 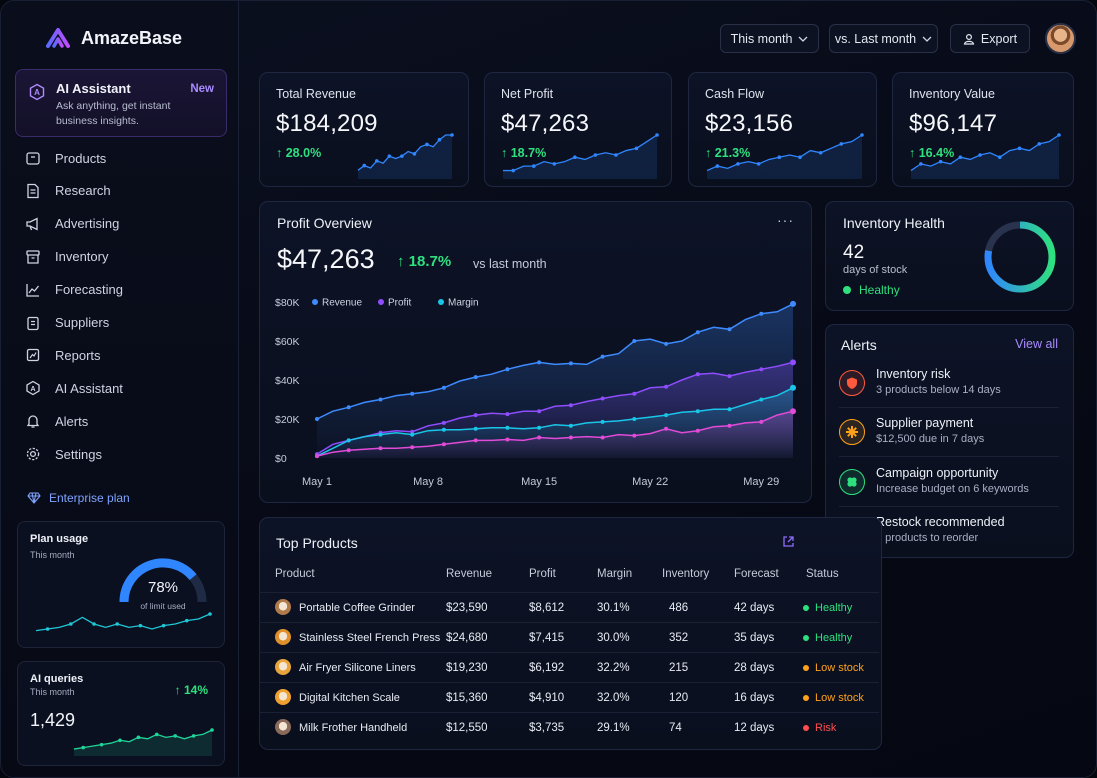 What do you see at coordinates (822, 574) in the screenshot?
I see `column-header: Status` at bounding box center [822, 574].